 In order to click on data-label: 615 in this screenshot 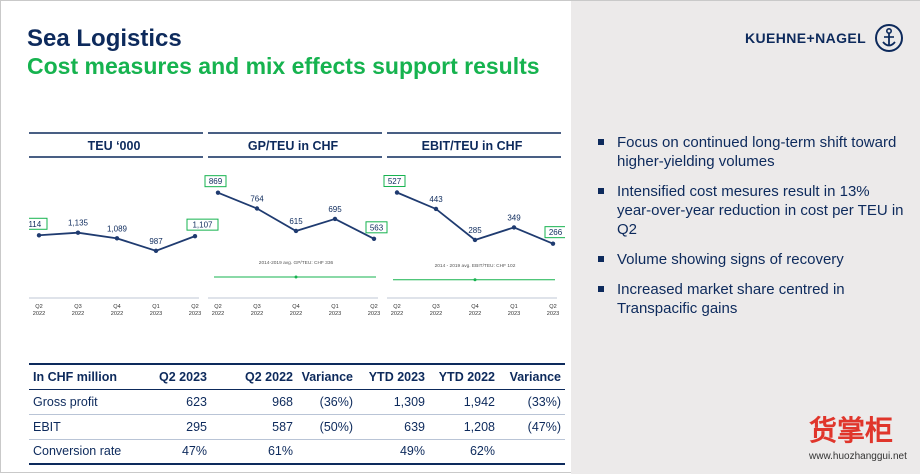, I will do `click(296, 221)`.